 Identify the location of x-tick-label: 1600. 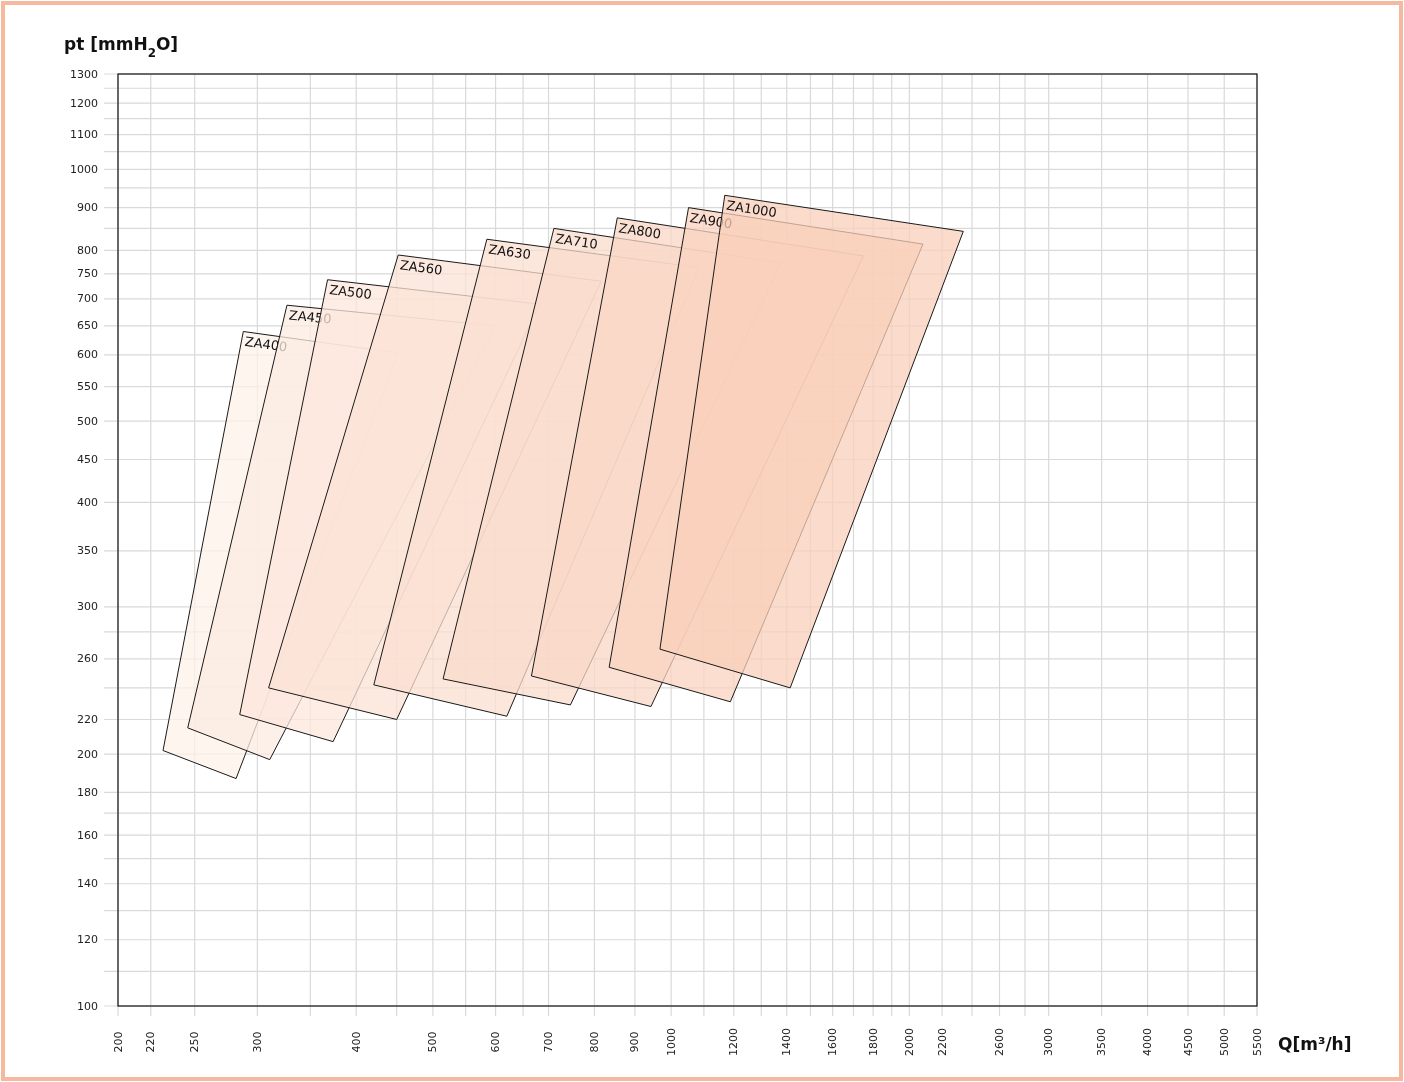
(833, 1042).